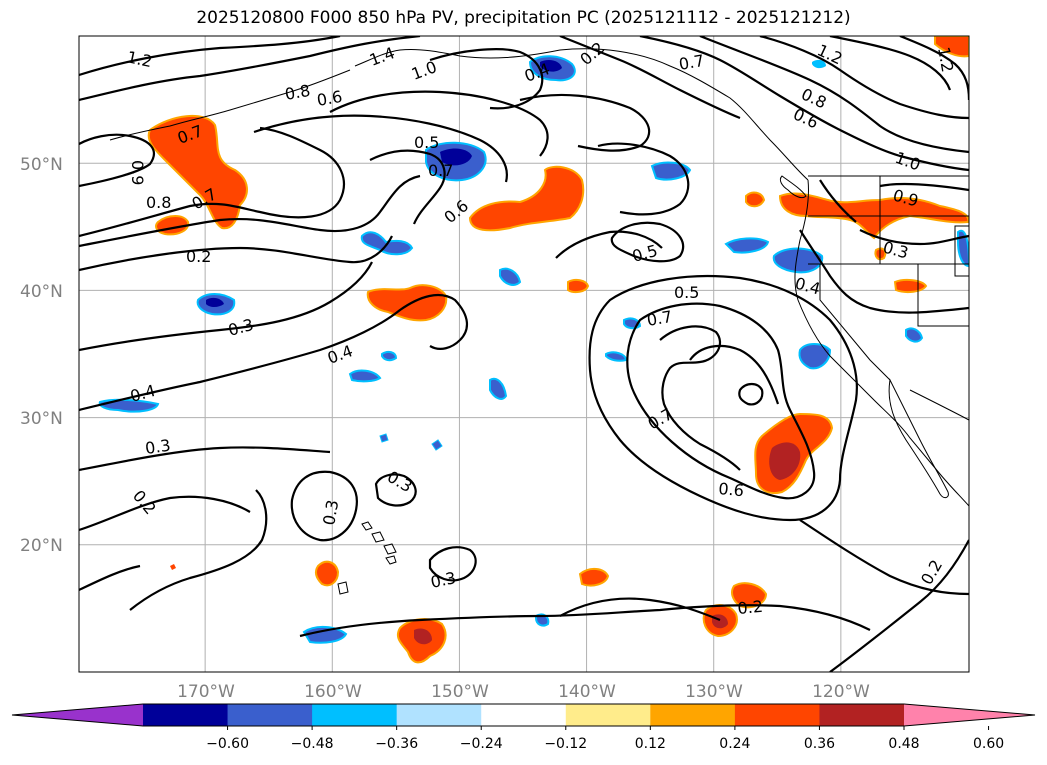 This screenshot has width=1047, height=765. Describe the element at coordinates (841, 692) in the screenshot. I see `lon-label-120w: 120°W` at that location.